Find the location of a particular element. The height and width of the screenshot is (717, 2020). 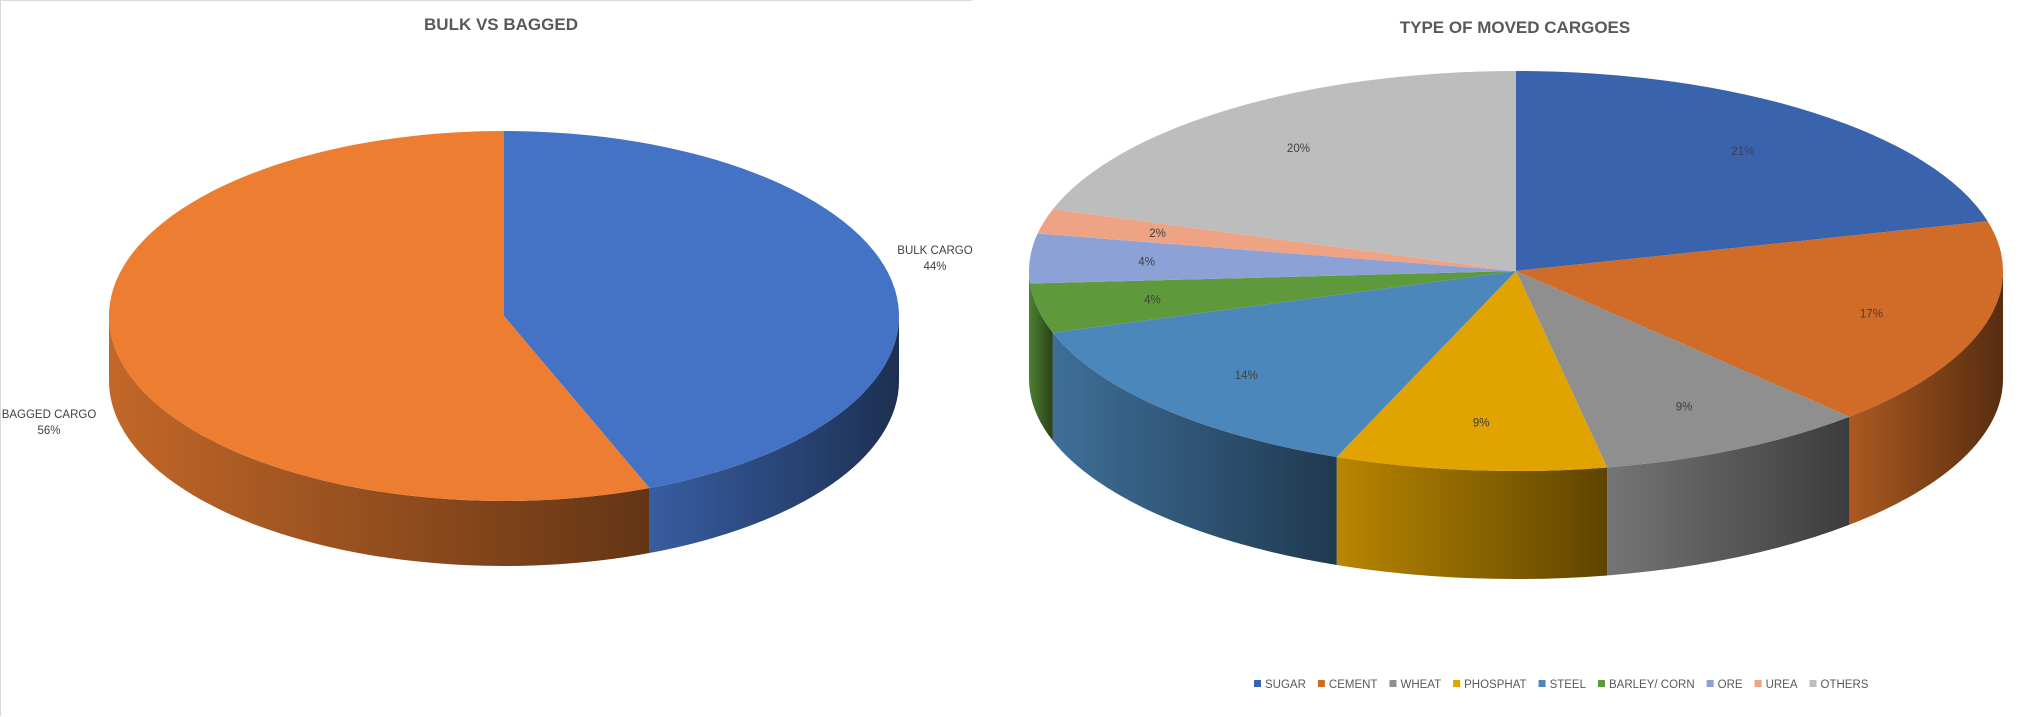

legend-item-phosphat: PHOSPHAT is located at coordinates (1490, 685).